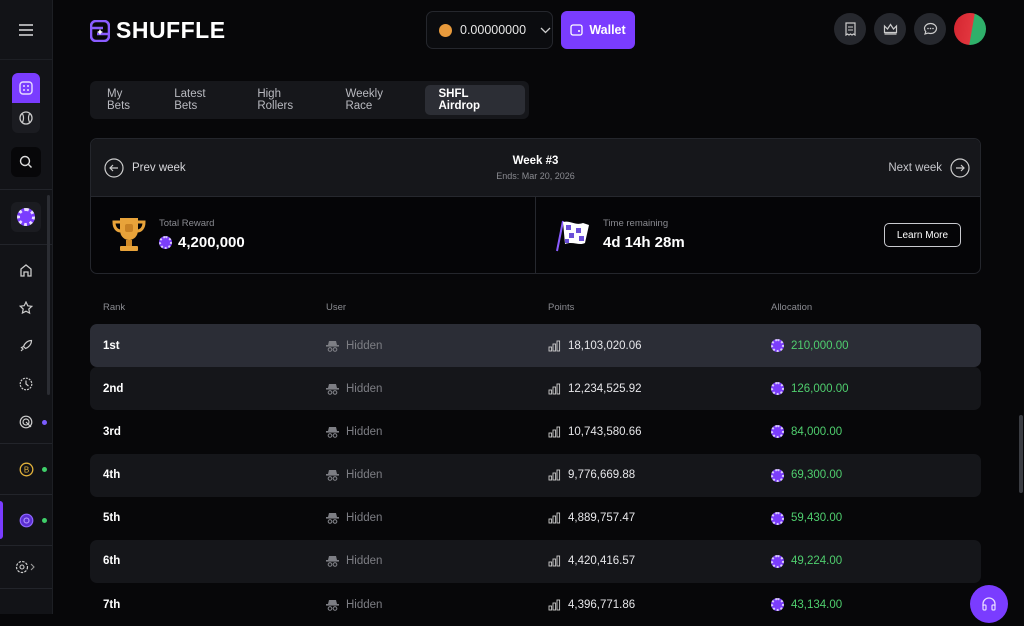 This screenshot has width=1024, height=626. What do you see at coordinates (850, 29) in the screenshot?
I see `receipt-button` at bounding box center [850, 29].